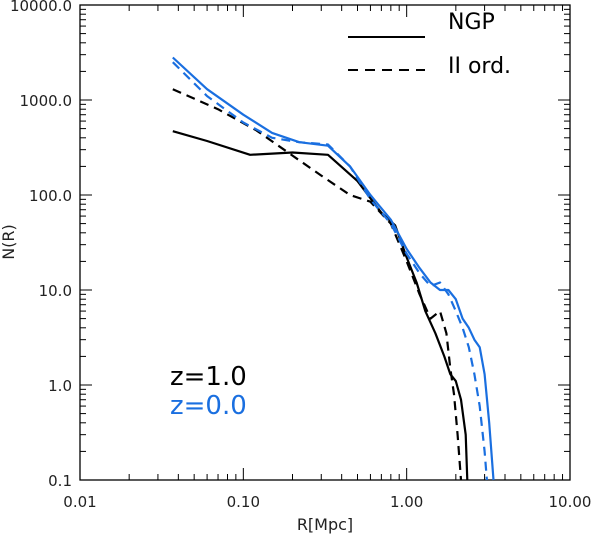 This screenshot has width=597, height=545. What do you see at coordinates (46, 101) in the screenshot?
I see `y-tick-label: 1000.0` at bounding box center [46, 101].